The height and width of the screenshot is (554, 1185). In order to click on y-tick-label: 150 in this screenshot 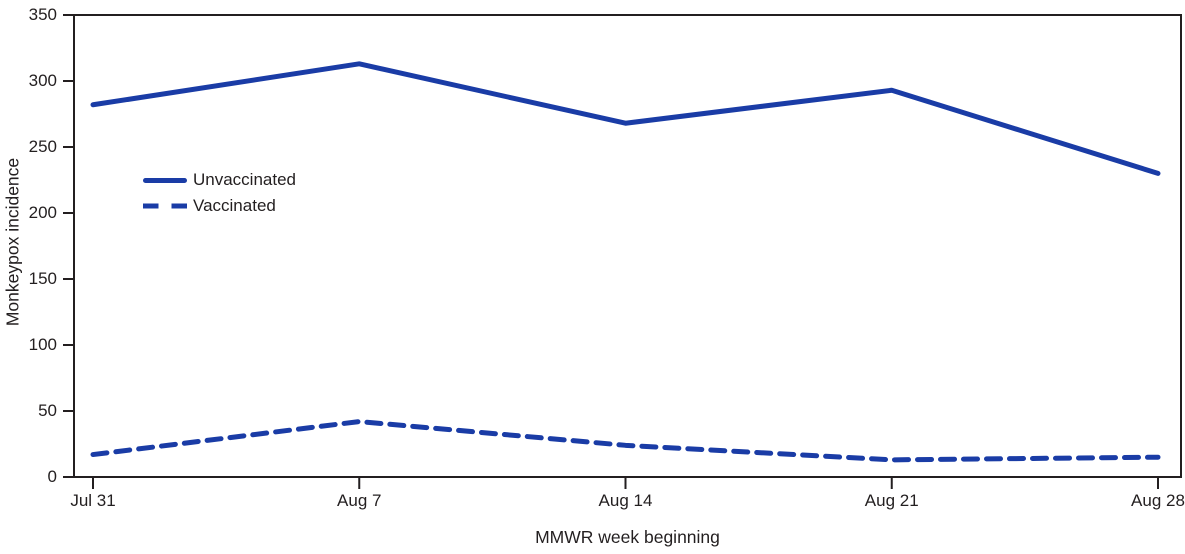, I will do `click(42, 278)`.